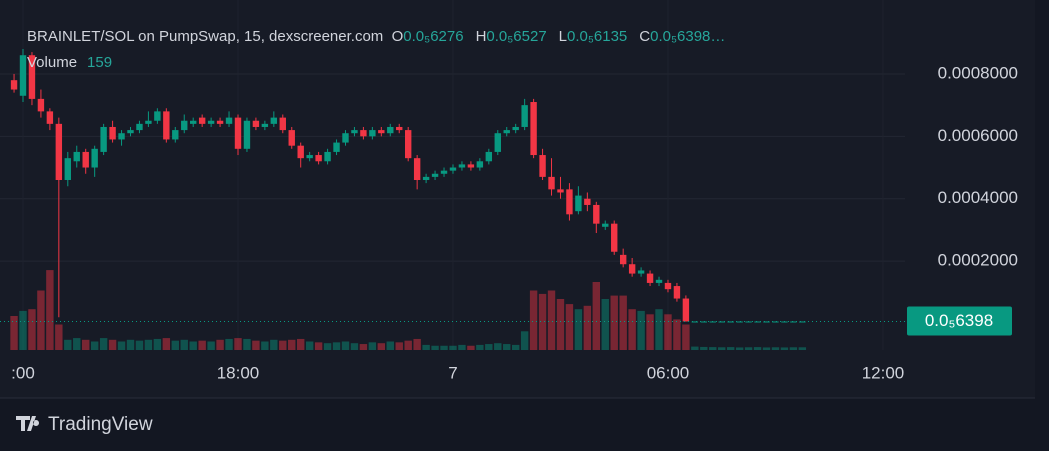  I want to click on volume-value: 159, so click(100, 62).